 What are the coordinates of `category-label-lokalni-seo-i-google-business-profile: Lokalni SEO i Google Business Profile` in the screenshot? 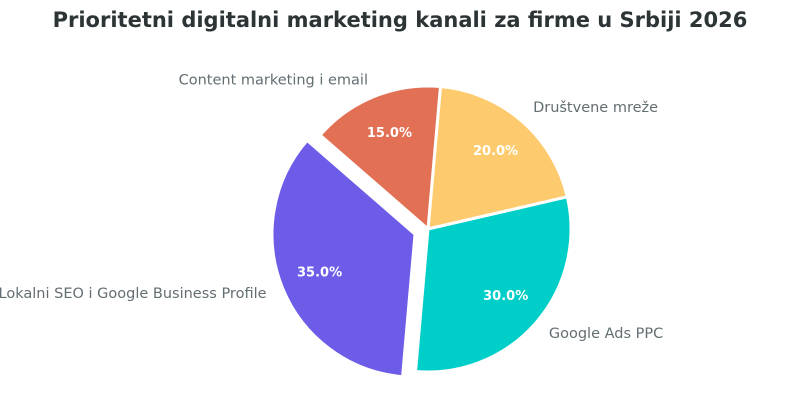 It's located at (133, 294).